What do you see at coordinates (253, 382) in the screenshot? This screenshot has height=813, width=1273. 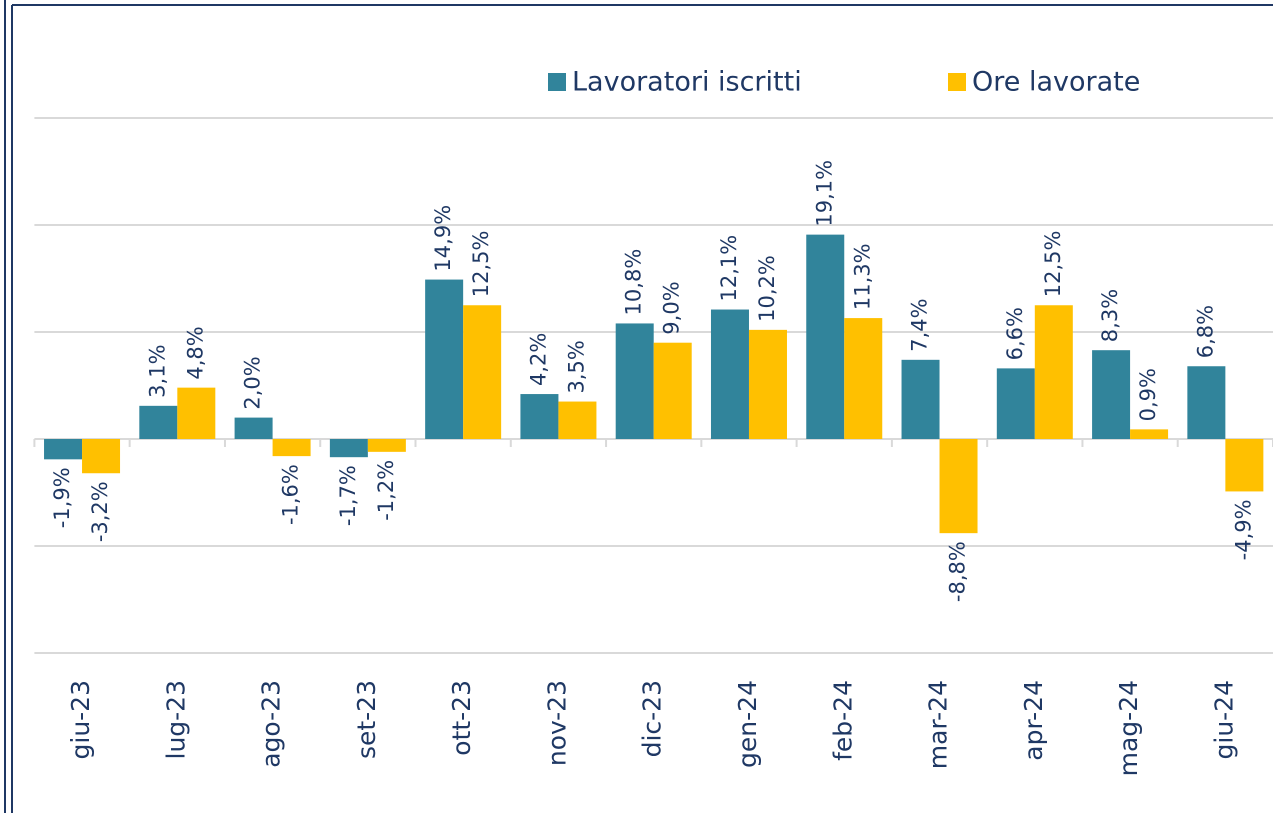 I see `data-label: 2,0%` at bounding box center [253, 382].